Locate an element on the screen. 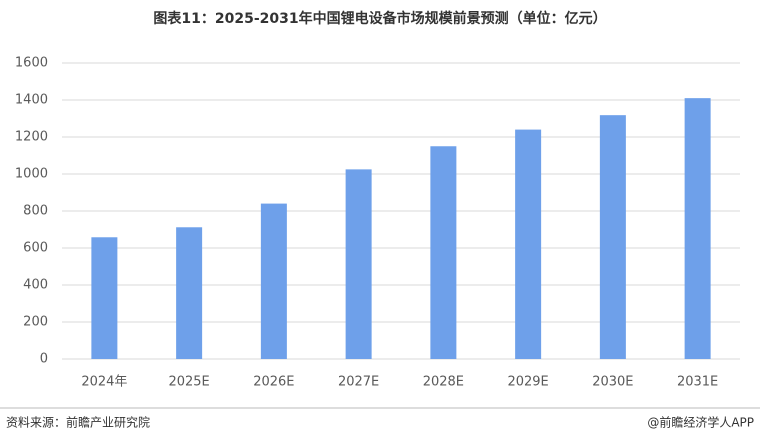  chart-title: 图表11：2025-2031年中国锂电设备市场规模前景预测（单位：亿元） is located at coordinates (379, 18).